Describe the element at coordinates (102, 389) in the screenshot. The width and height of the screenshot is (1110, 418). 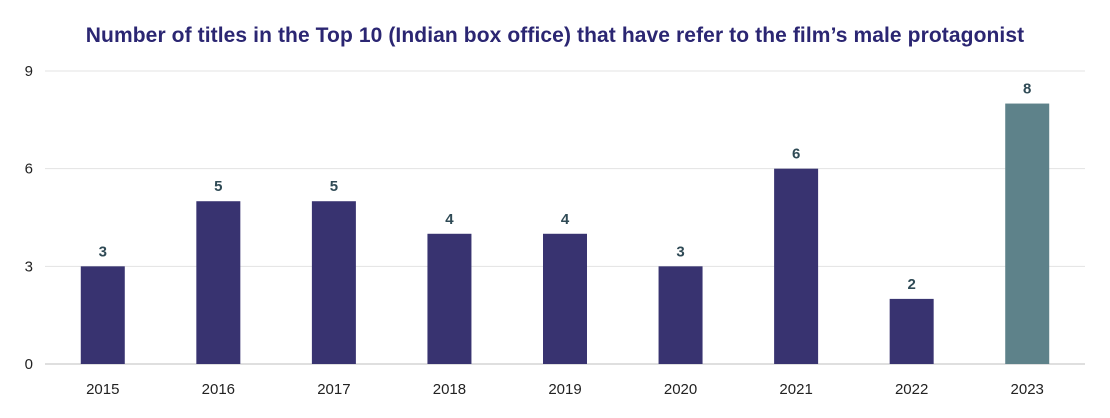
I see `x-tick-label-2015: 2015` at that location.